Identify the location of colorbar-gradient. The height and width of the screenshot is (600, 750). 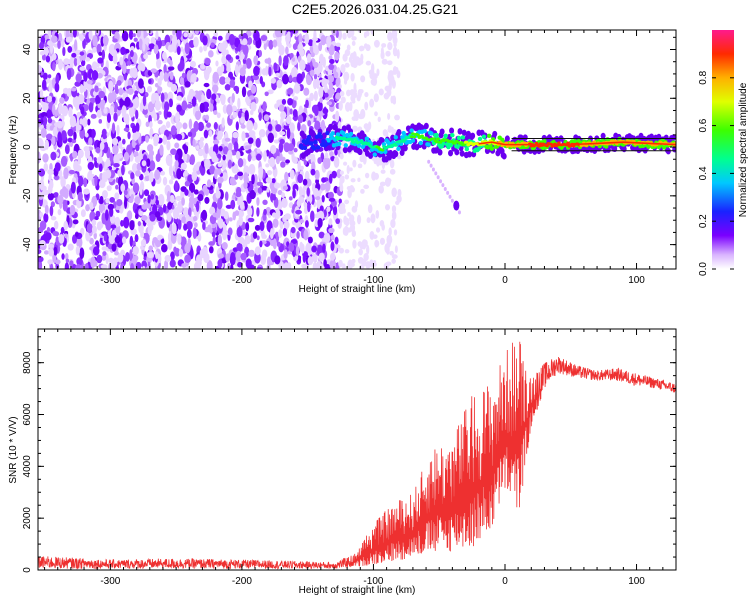
(723, 149).